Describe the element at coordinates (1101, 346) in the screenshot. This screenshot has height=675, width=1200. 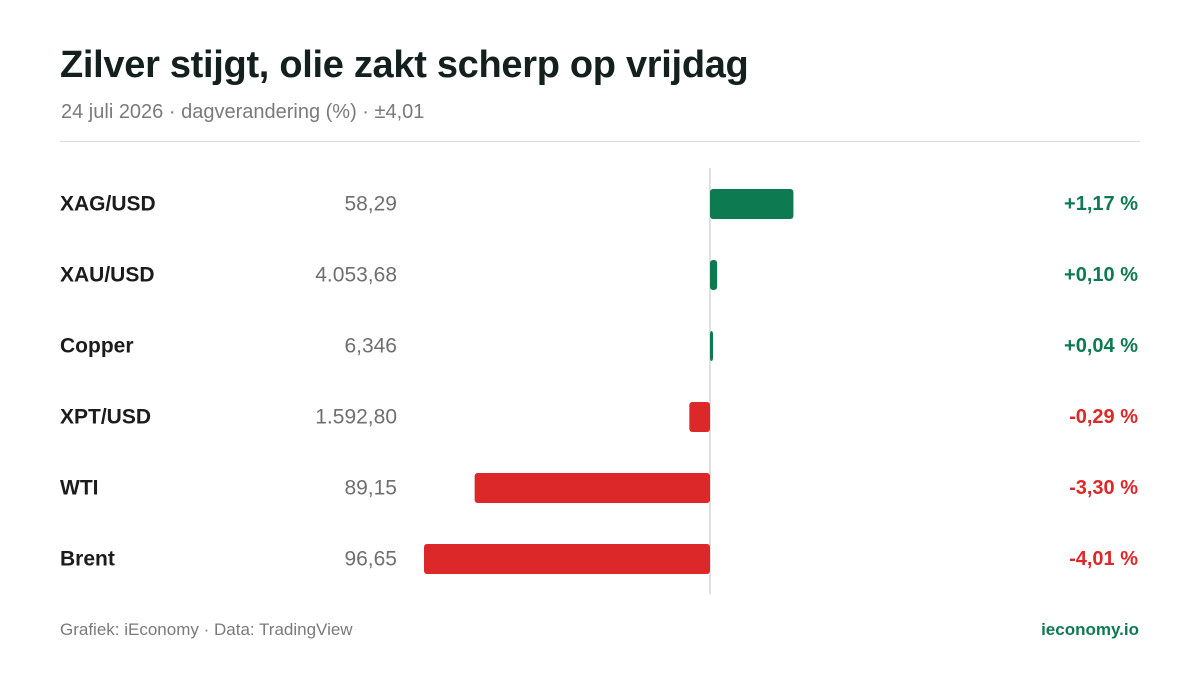
I see `value-label: +0,04 %` at that location.